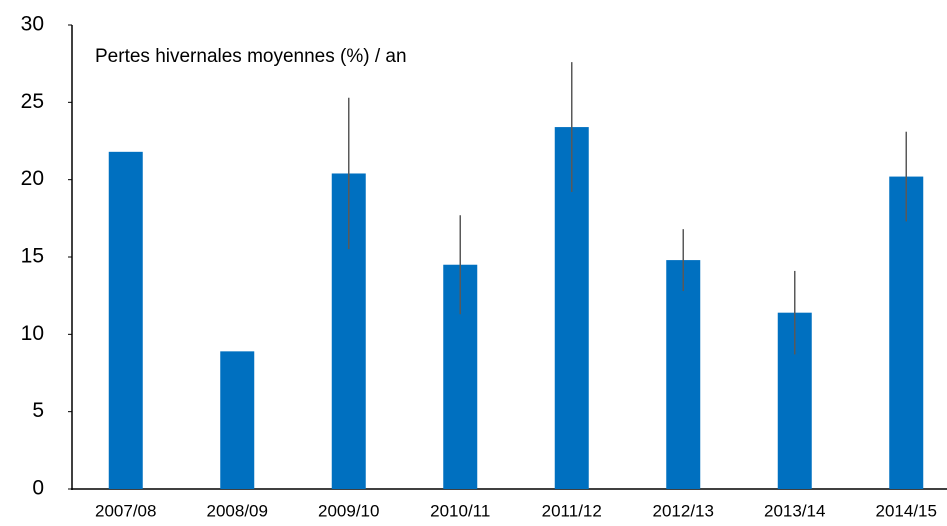 The height and width of the screenshot is (526, 947). I want to click on y-tick-label: 15, so click(32, 256).